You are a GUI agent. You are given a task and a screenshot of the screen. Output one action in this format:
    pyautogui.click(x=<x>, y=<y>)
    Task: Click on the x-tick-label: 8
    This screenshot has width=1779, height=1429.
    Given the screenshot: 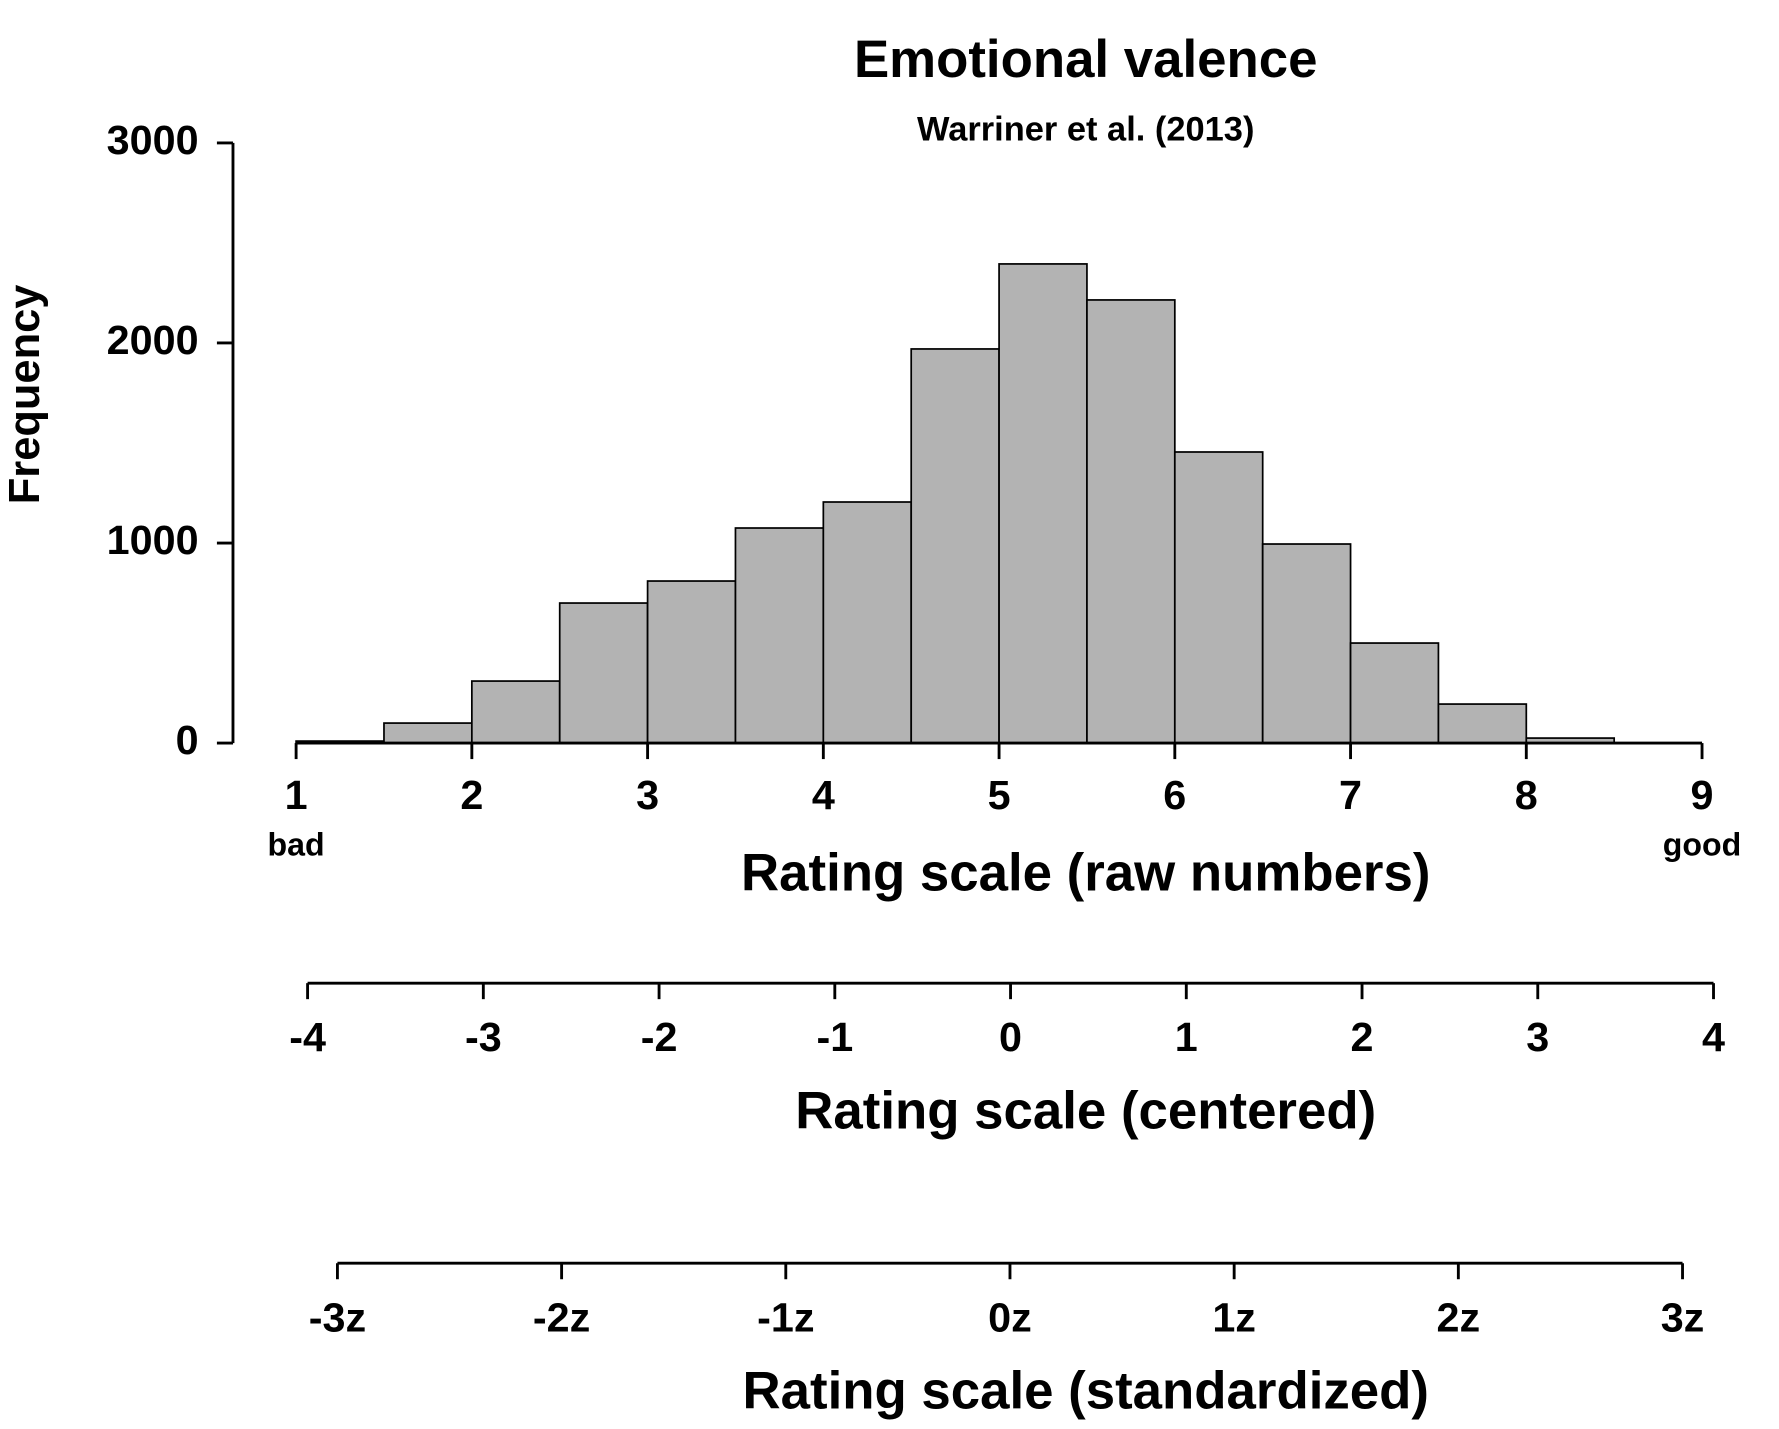 What is the action you would take?
    pyautogui.click(x=1526, y=795)
    